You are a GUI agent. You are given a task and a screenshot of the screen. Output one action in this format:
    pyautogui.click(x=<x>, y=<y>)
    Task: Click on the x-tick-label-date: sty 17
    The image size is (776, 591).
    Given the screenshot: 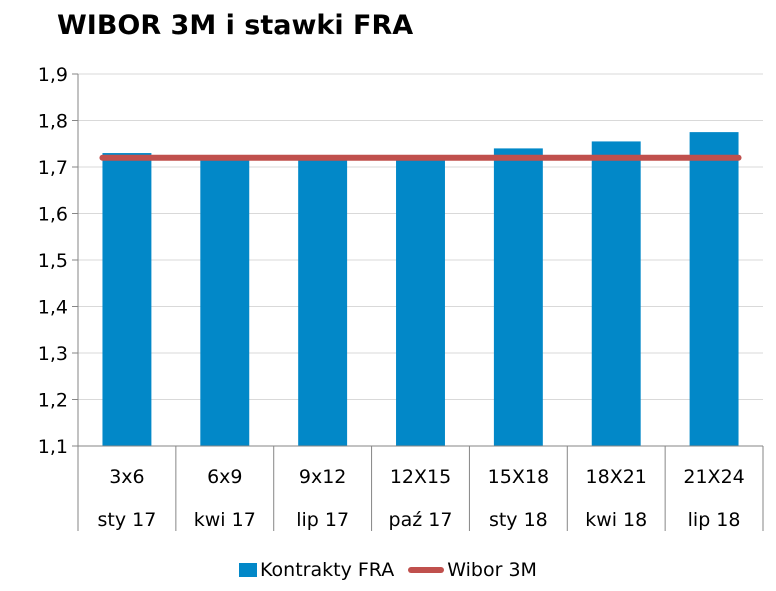 What is the action you would take?
    pyautogui.click(x=127, y=520)
    